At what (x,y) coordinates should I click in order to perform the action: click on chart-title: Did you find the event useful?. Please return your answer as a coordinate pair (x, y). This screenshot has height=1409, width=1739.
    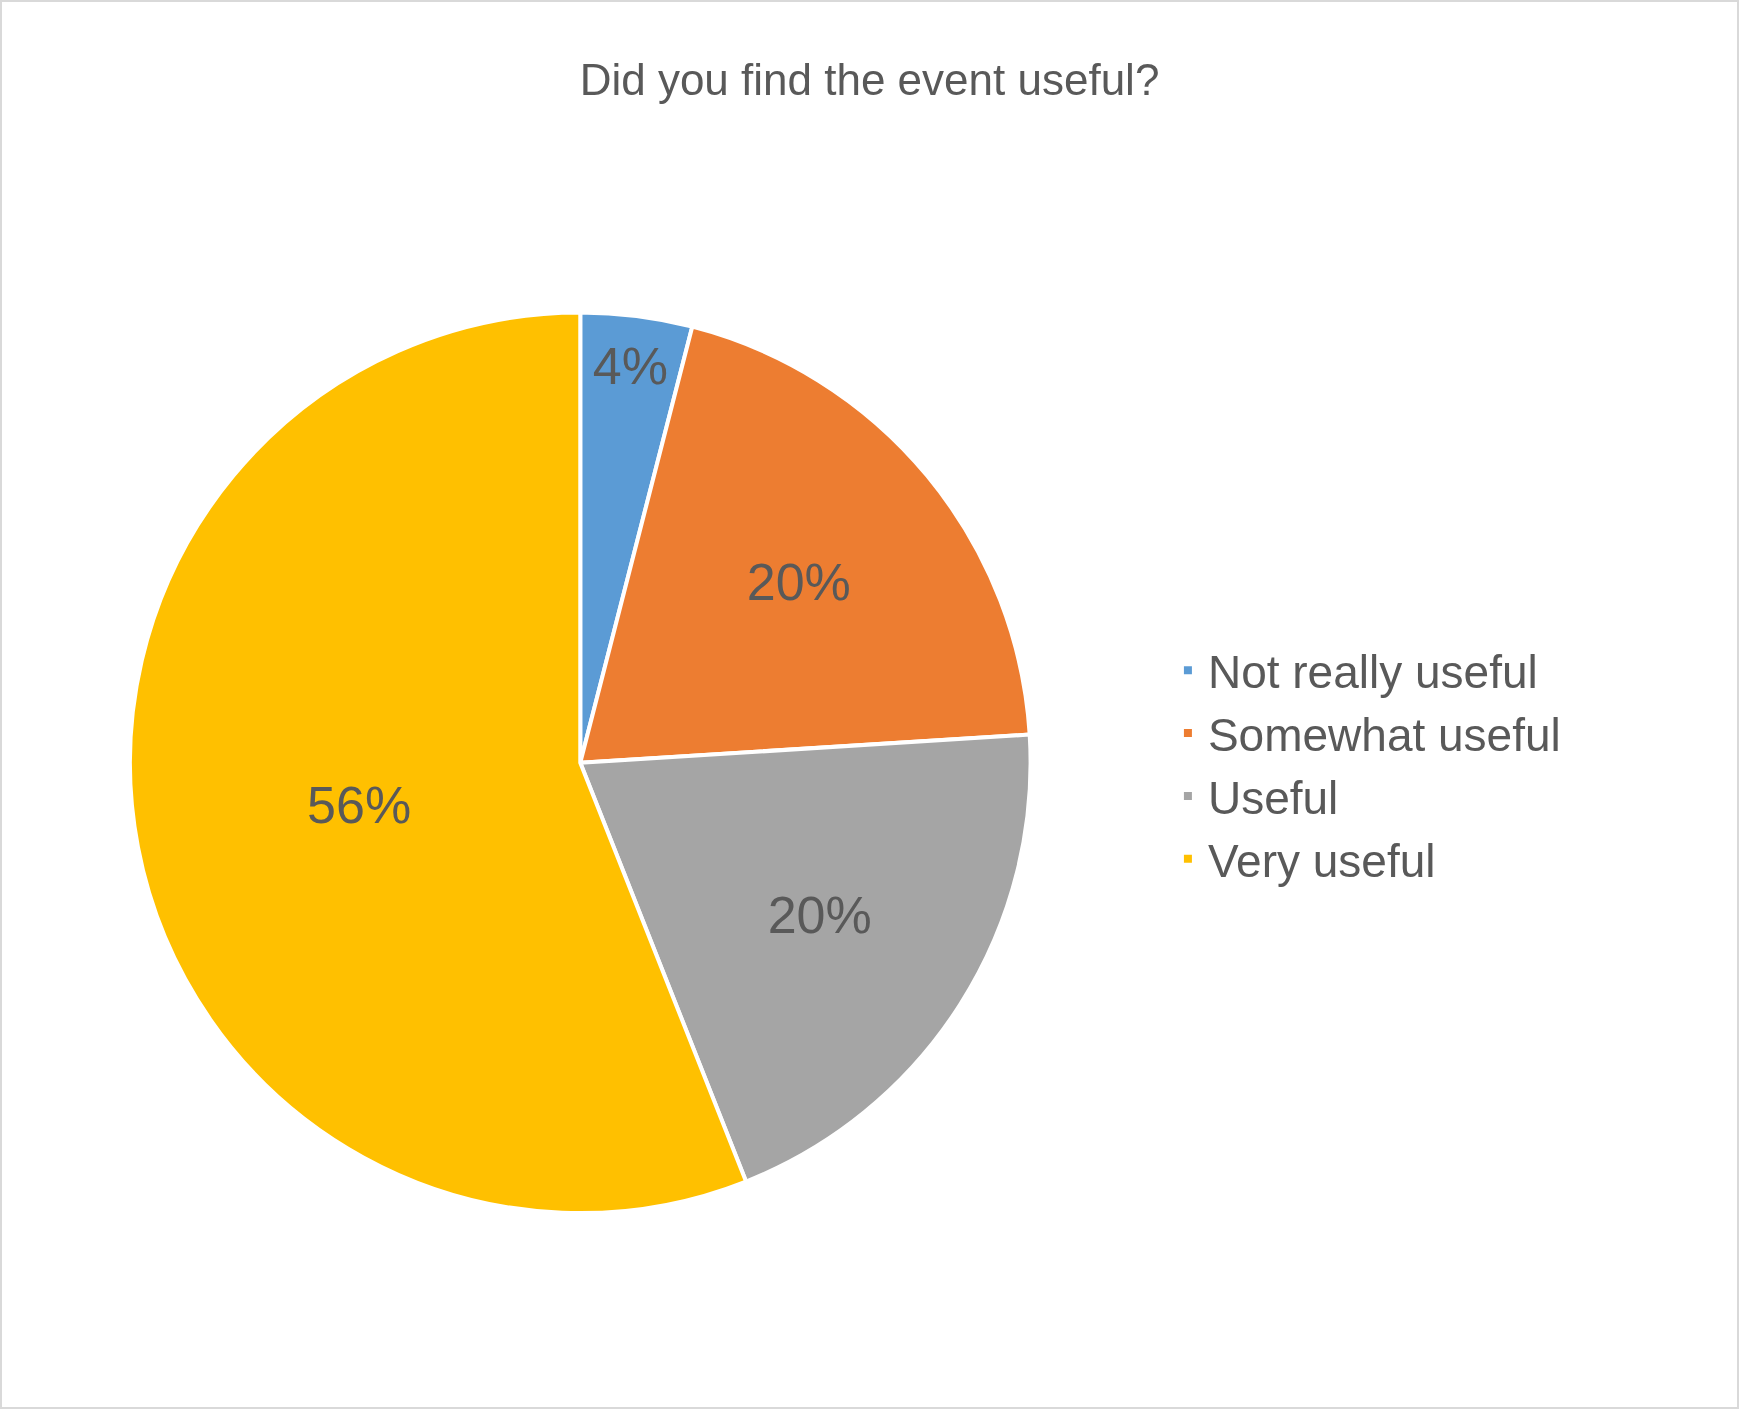
    Looking at the image, I should click on (869, 79).